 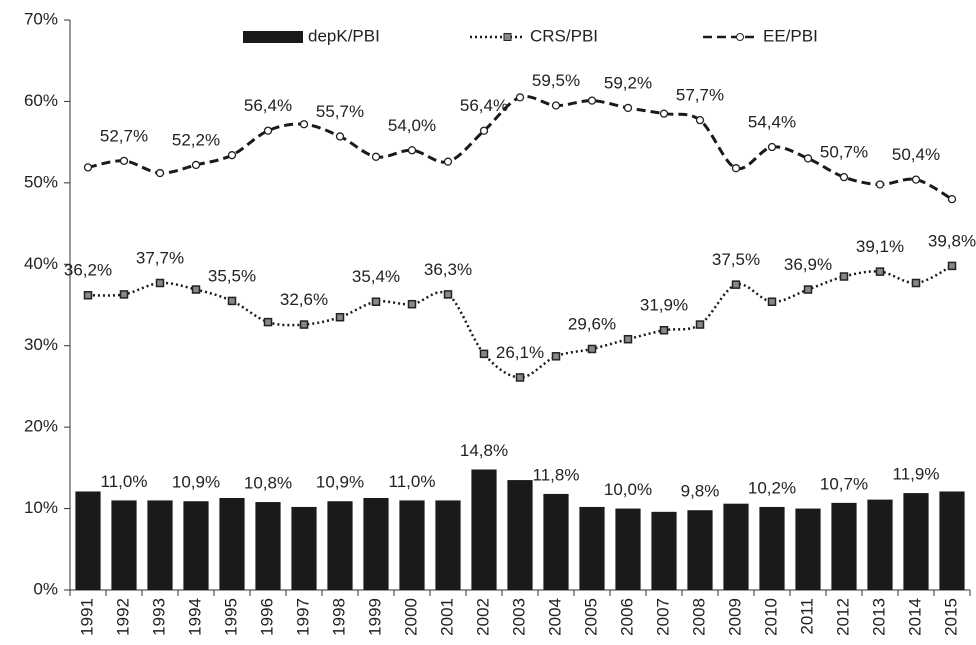 I want to click on x-tick-label: 1997, so click(x=302, y=617).